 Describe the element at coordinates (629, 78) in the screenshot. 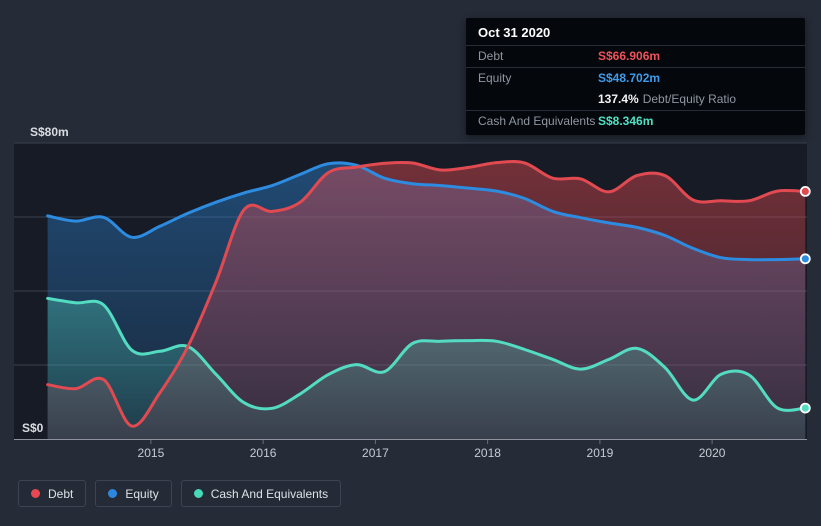

I see `tooltip-equity-value: S$48.702m` at that location.